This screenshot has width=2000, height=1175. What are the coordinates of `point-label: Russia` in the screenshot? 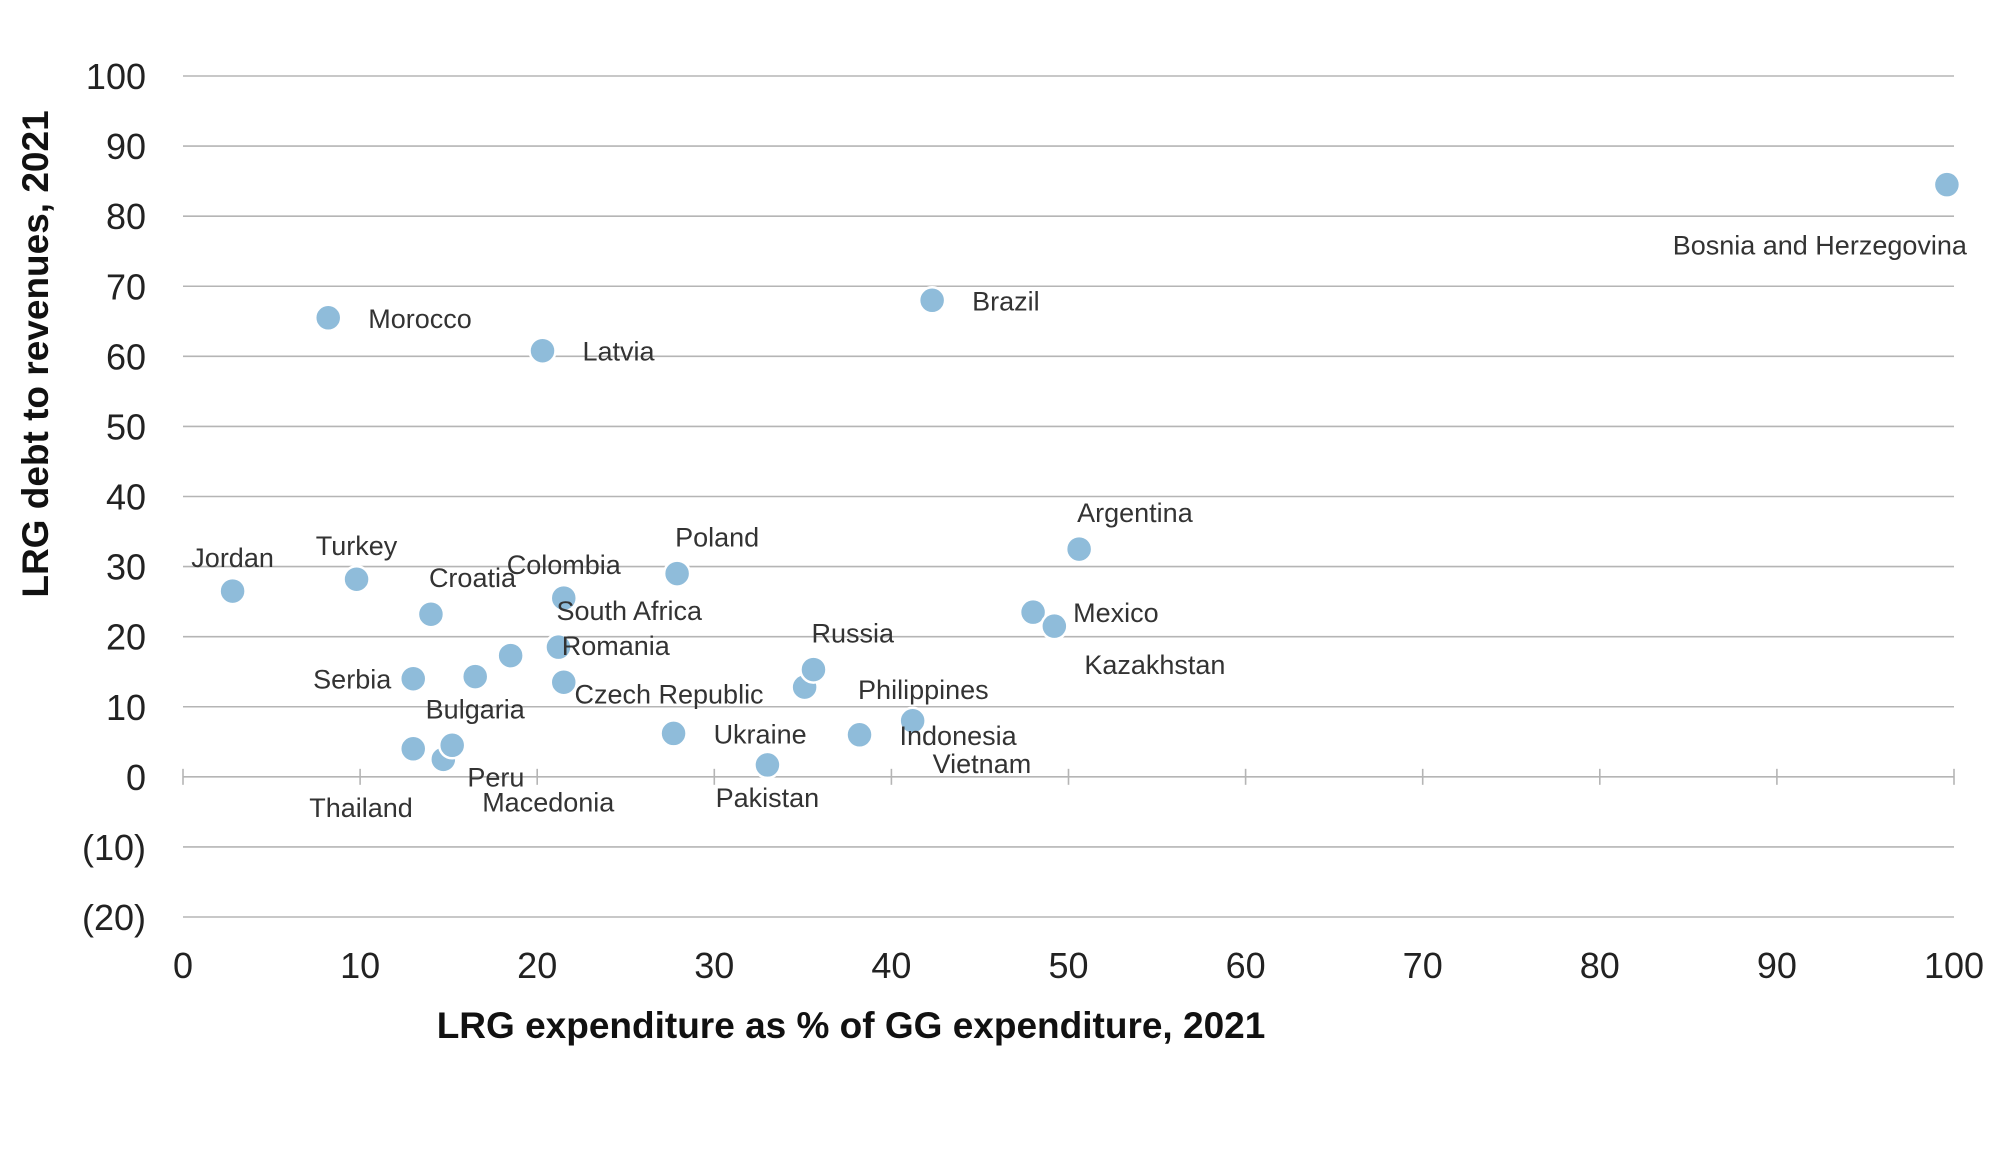 It's located at (853, 634).